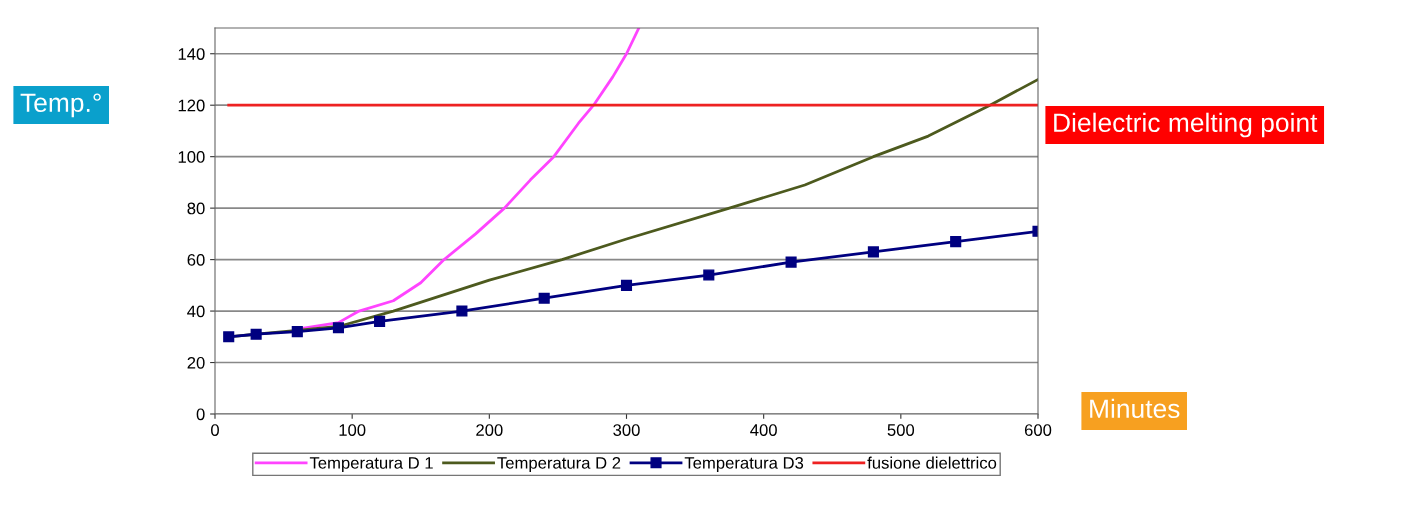  I want to click on y-tick-label: 40, so click(196, 311).